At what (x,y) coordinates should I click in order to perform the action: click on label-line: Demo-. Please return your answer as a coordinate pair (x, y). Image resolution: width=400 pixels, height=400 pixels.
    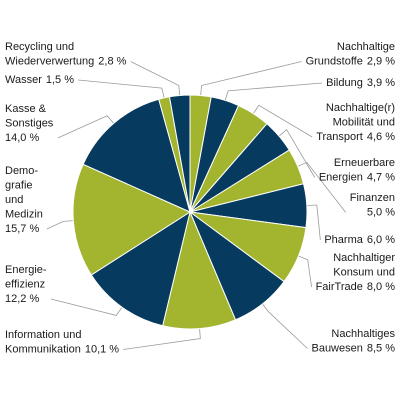
    Looking at the image, I should click on (21, 171).